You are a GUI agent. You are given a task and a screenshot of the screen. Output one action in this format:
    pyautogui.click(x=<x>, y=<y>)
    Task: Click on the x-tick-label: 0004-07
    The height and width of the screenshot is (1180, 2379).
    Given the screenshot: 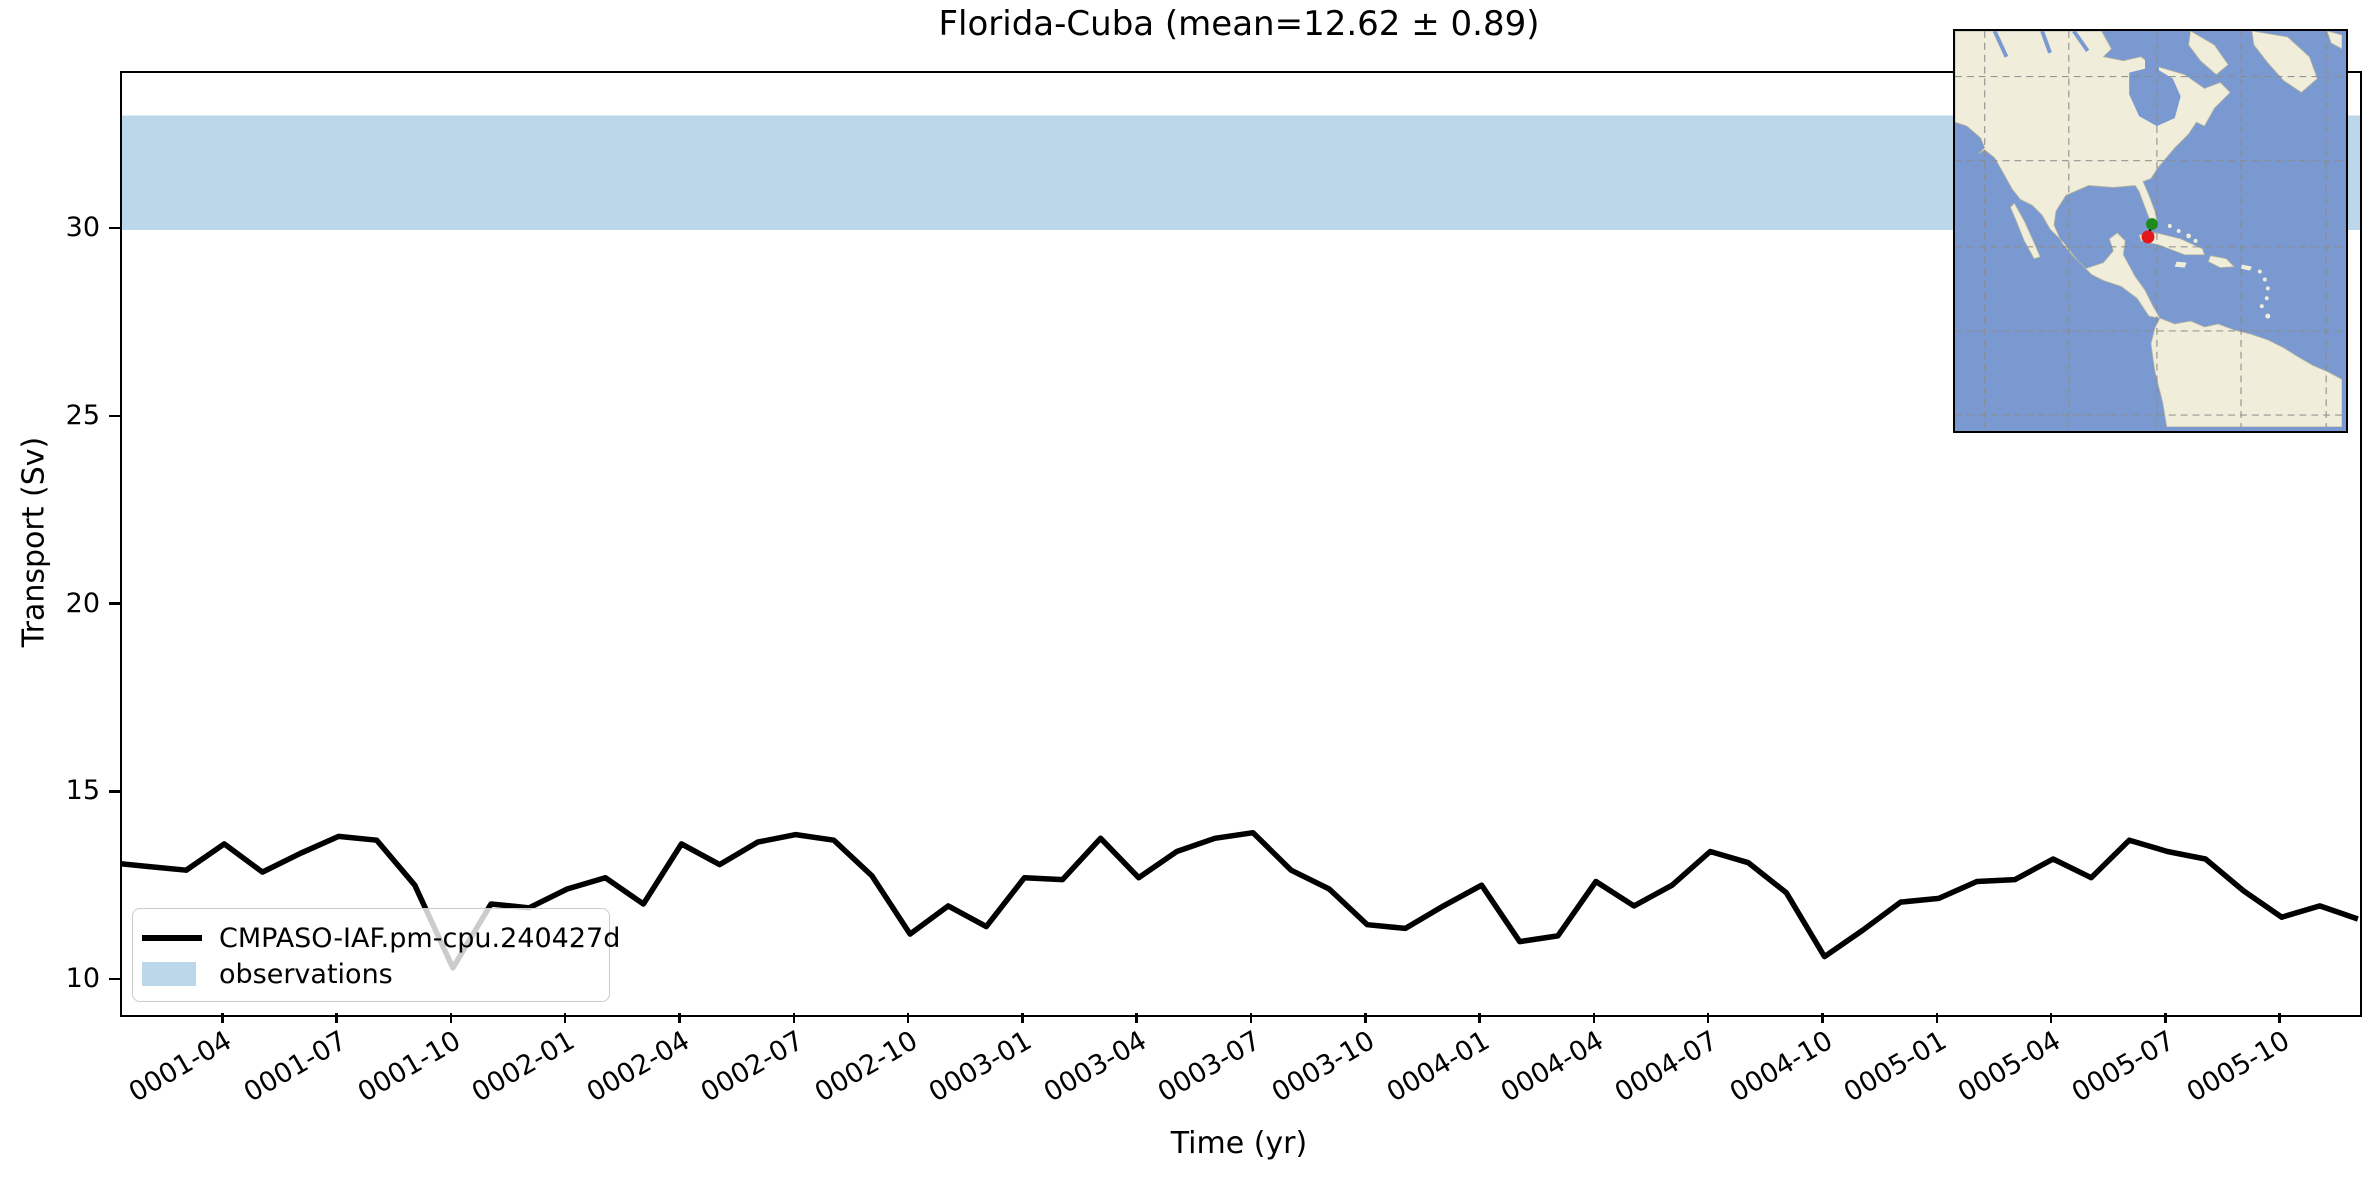 What is the action you would take?
    pyautogui.click(x=1666, y=1067)
    